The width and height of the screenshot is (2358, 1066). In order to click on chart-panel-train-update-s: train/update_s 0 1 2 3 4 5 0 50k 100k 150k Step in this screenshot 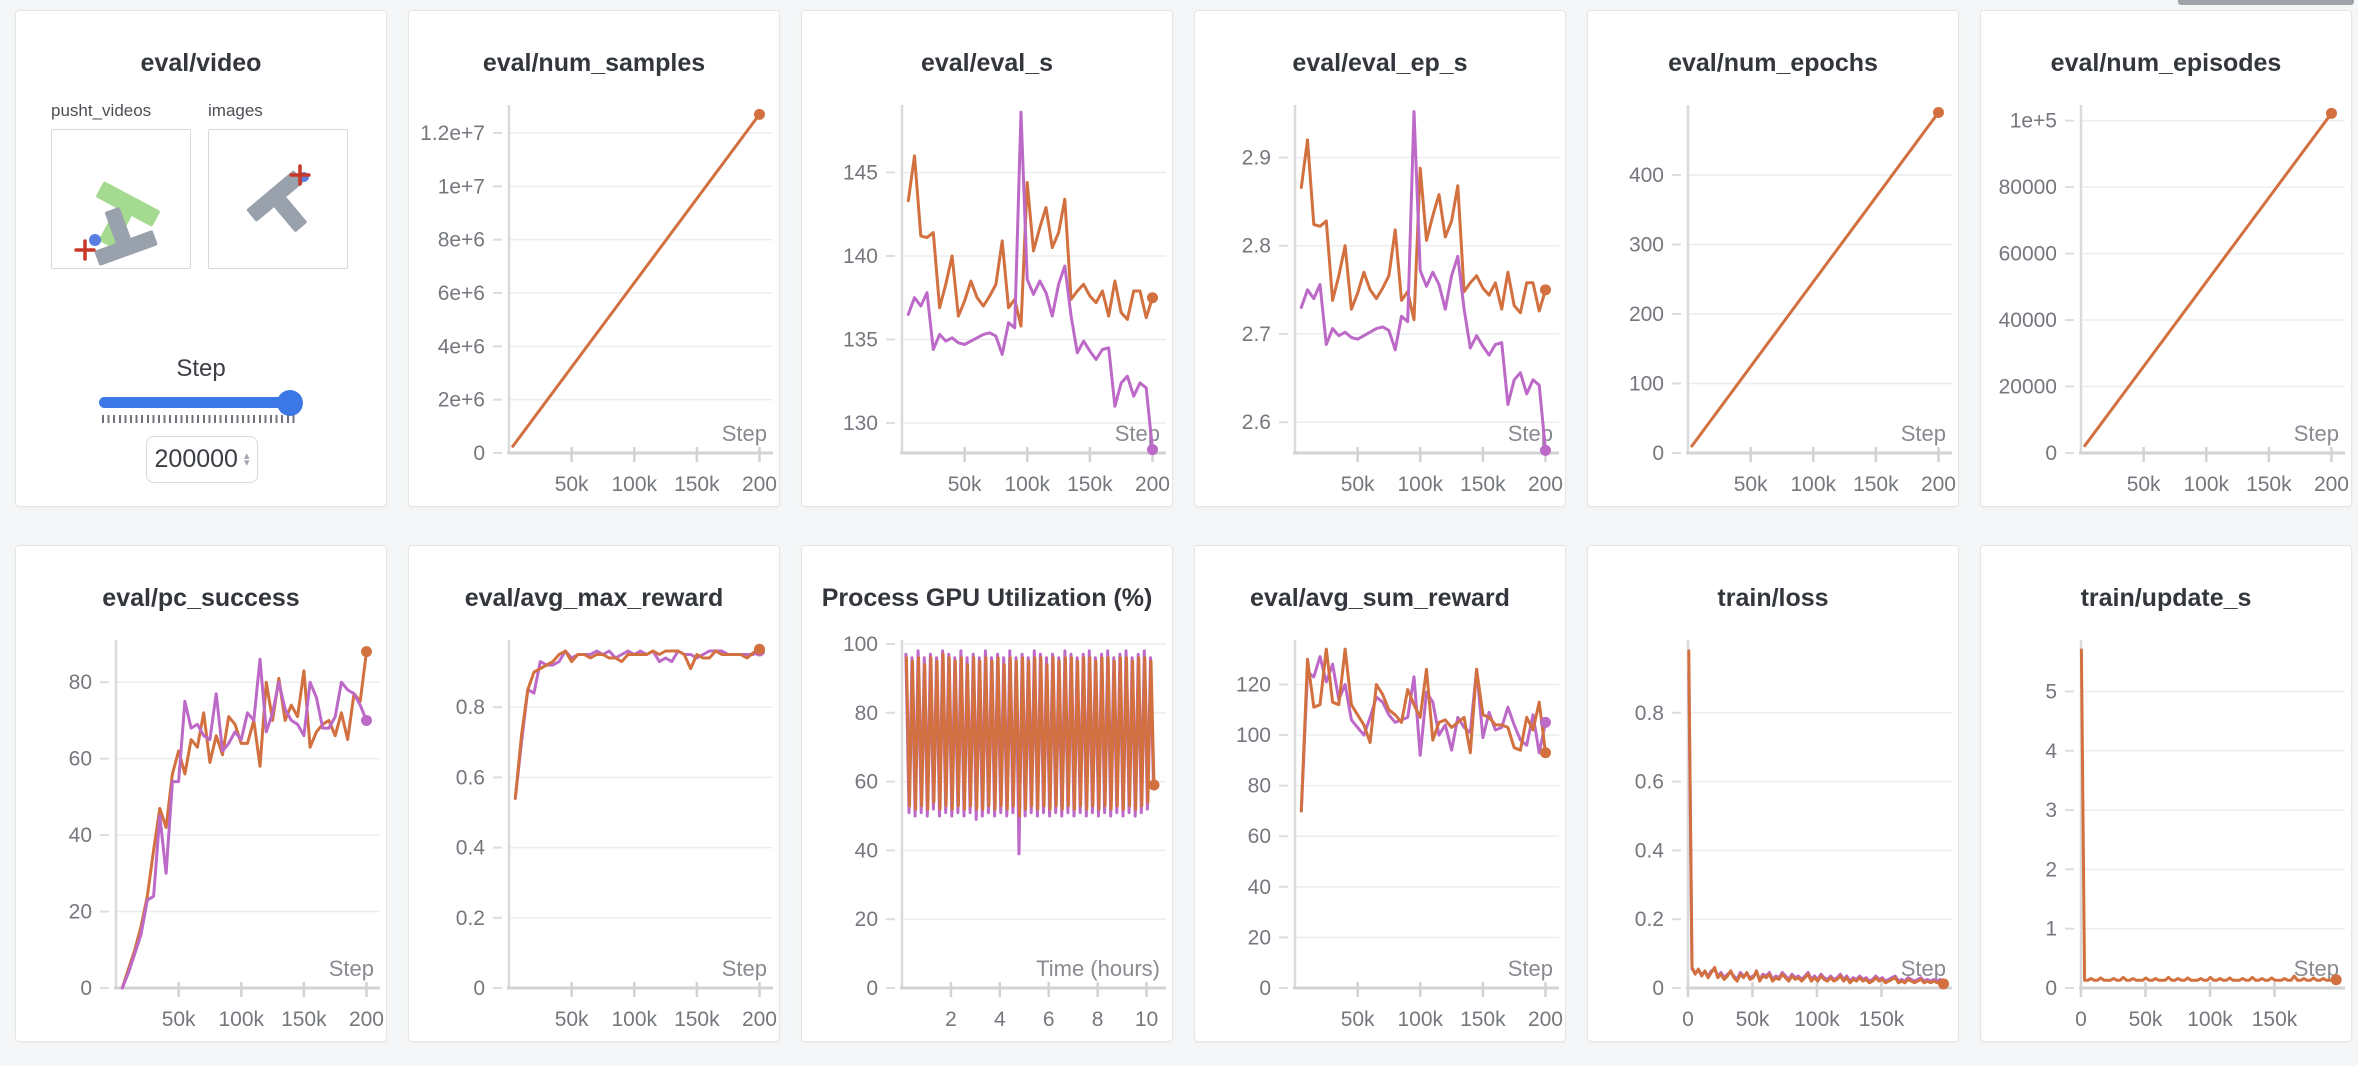, I will do `click(2166, 793)`.